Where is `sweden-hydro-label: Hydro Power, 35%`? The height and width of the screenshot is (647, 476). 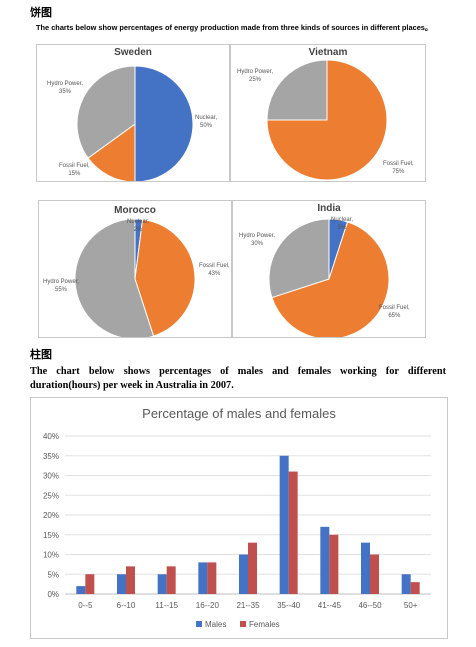
sweden-hydro-label: Hydro Power, 35% is located at coordinates (65, 88).